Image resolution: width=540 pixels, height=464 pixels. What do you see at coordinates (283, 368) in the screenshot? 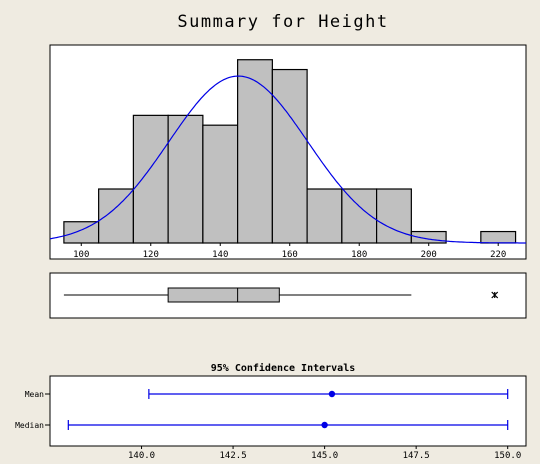
I see `ci-title: 95% Confidence Intervals` at bounding box center [283, 368].